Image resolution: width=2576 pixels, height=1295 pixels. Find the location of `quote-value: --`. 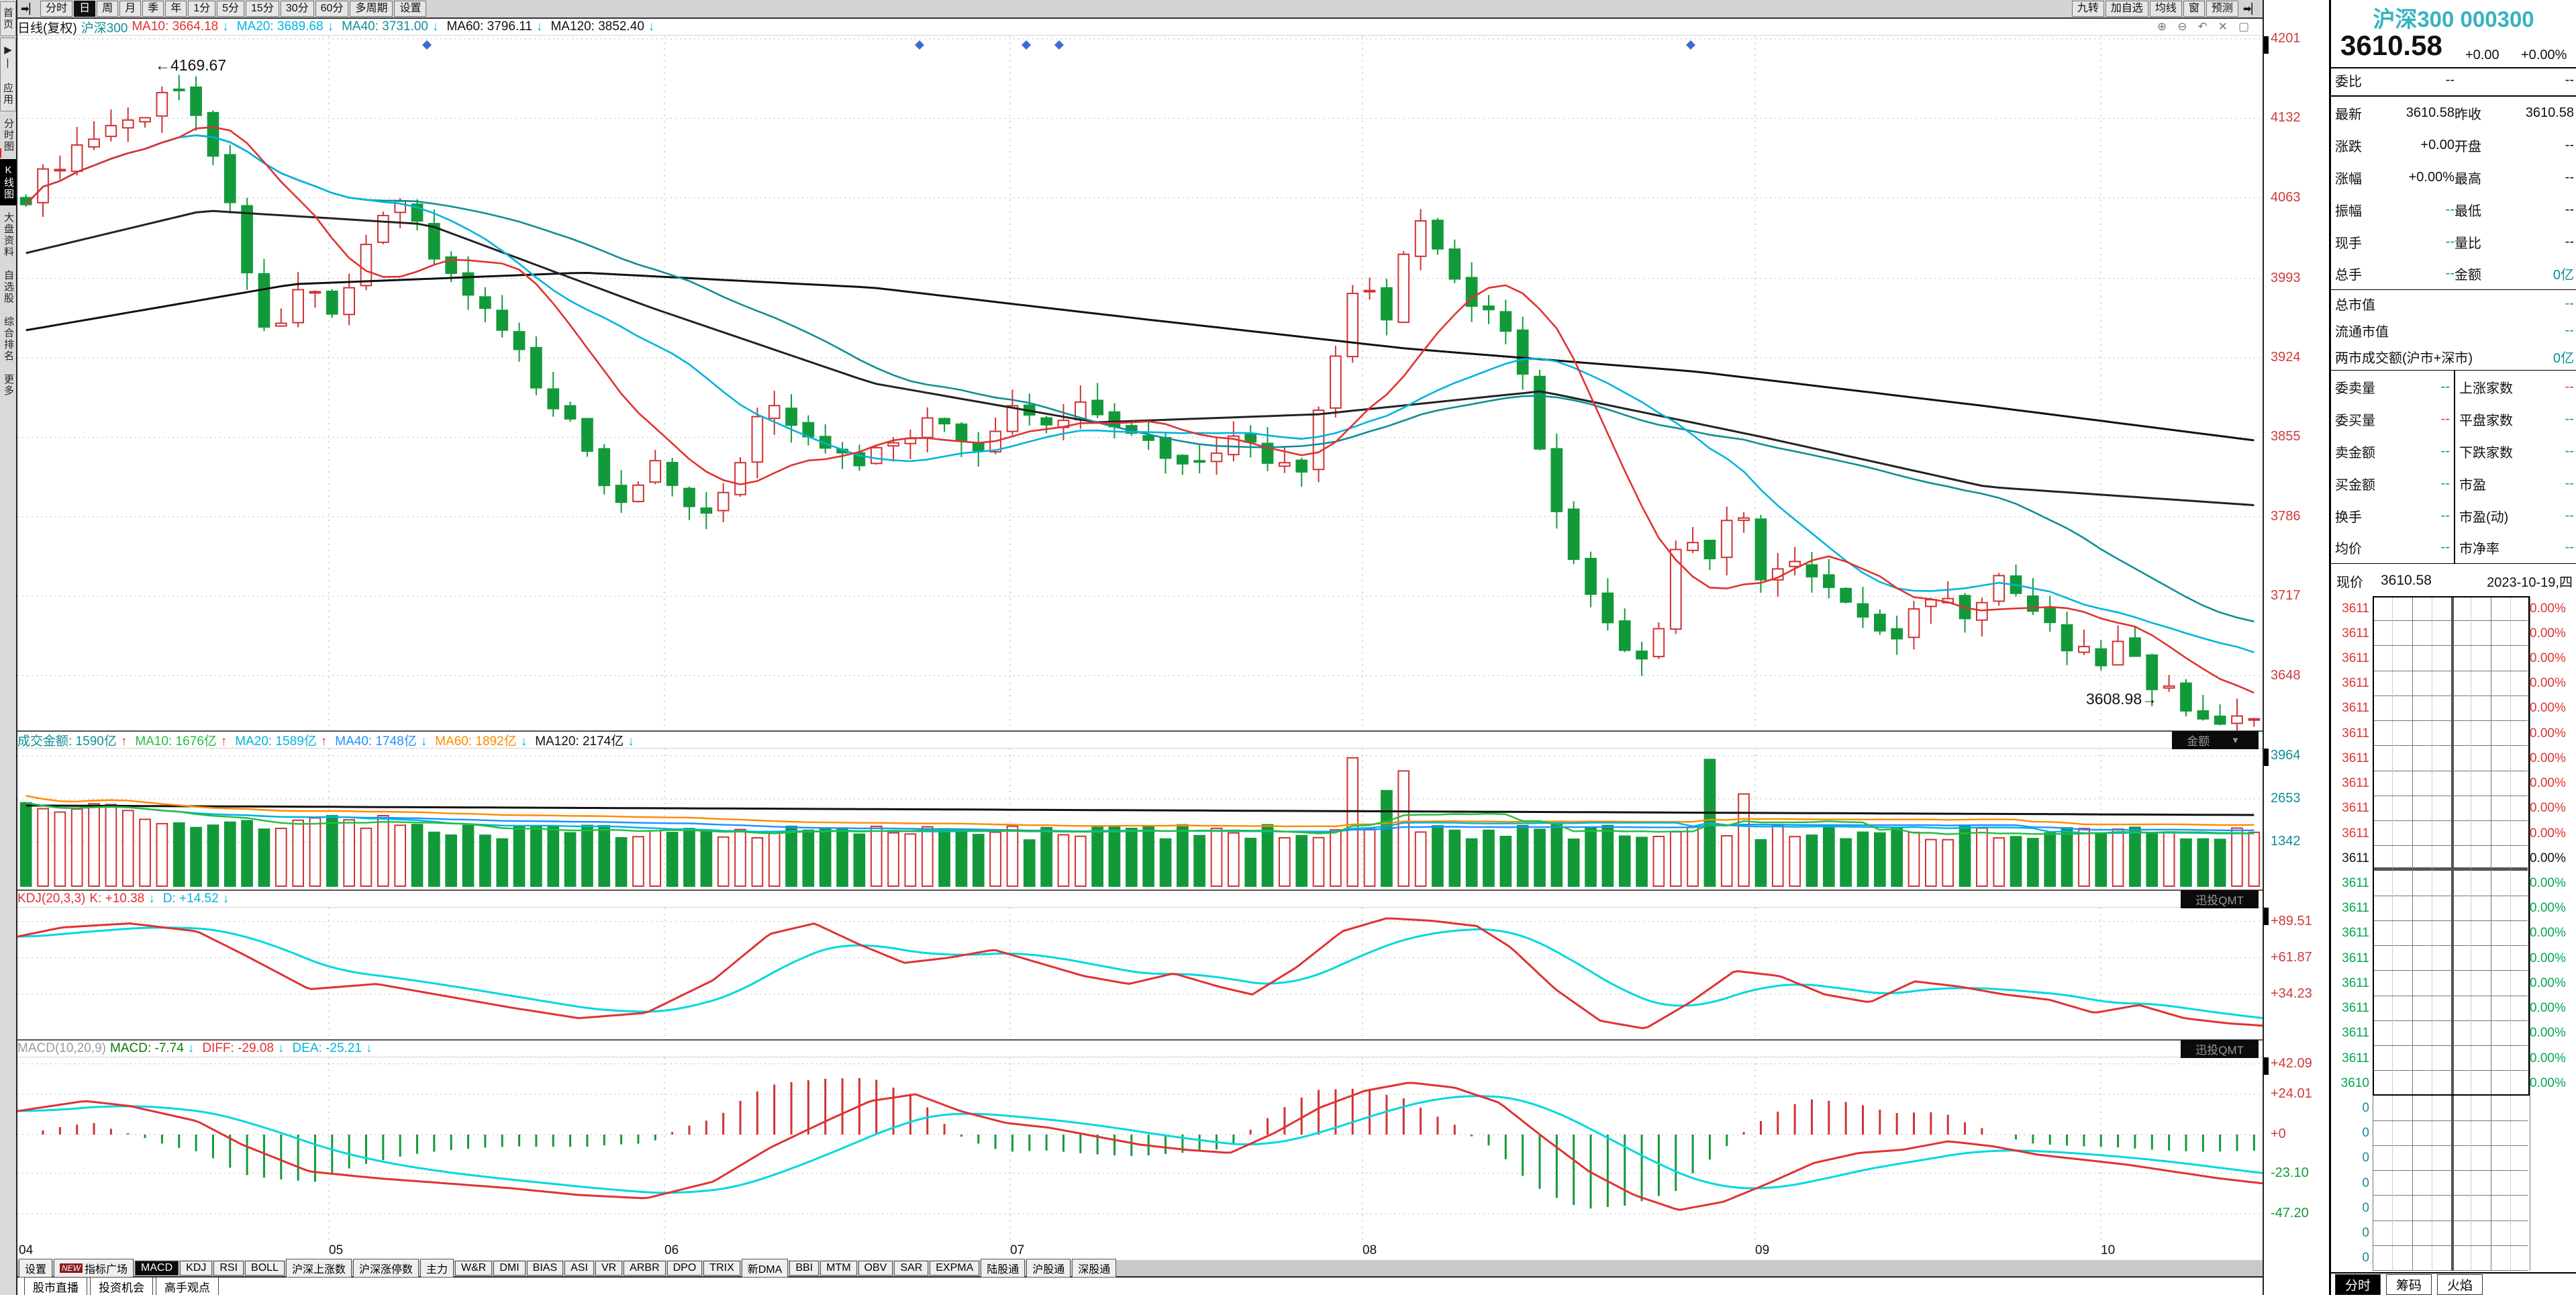

quote-value: -- is located at coordinates (2445, 483).